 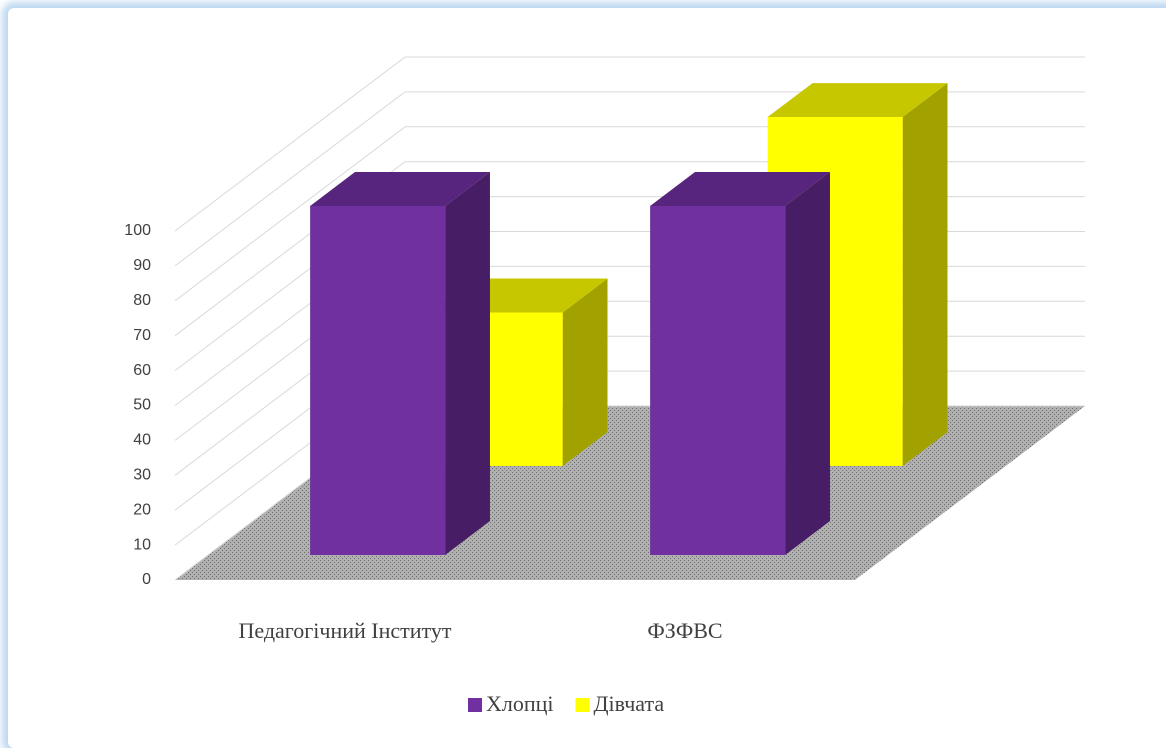 I want to click on y-tick-label: 10, so click(x=142, y=544).